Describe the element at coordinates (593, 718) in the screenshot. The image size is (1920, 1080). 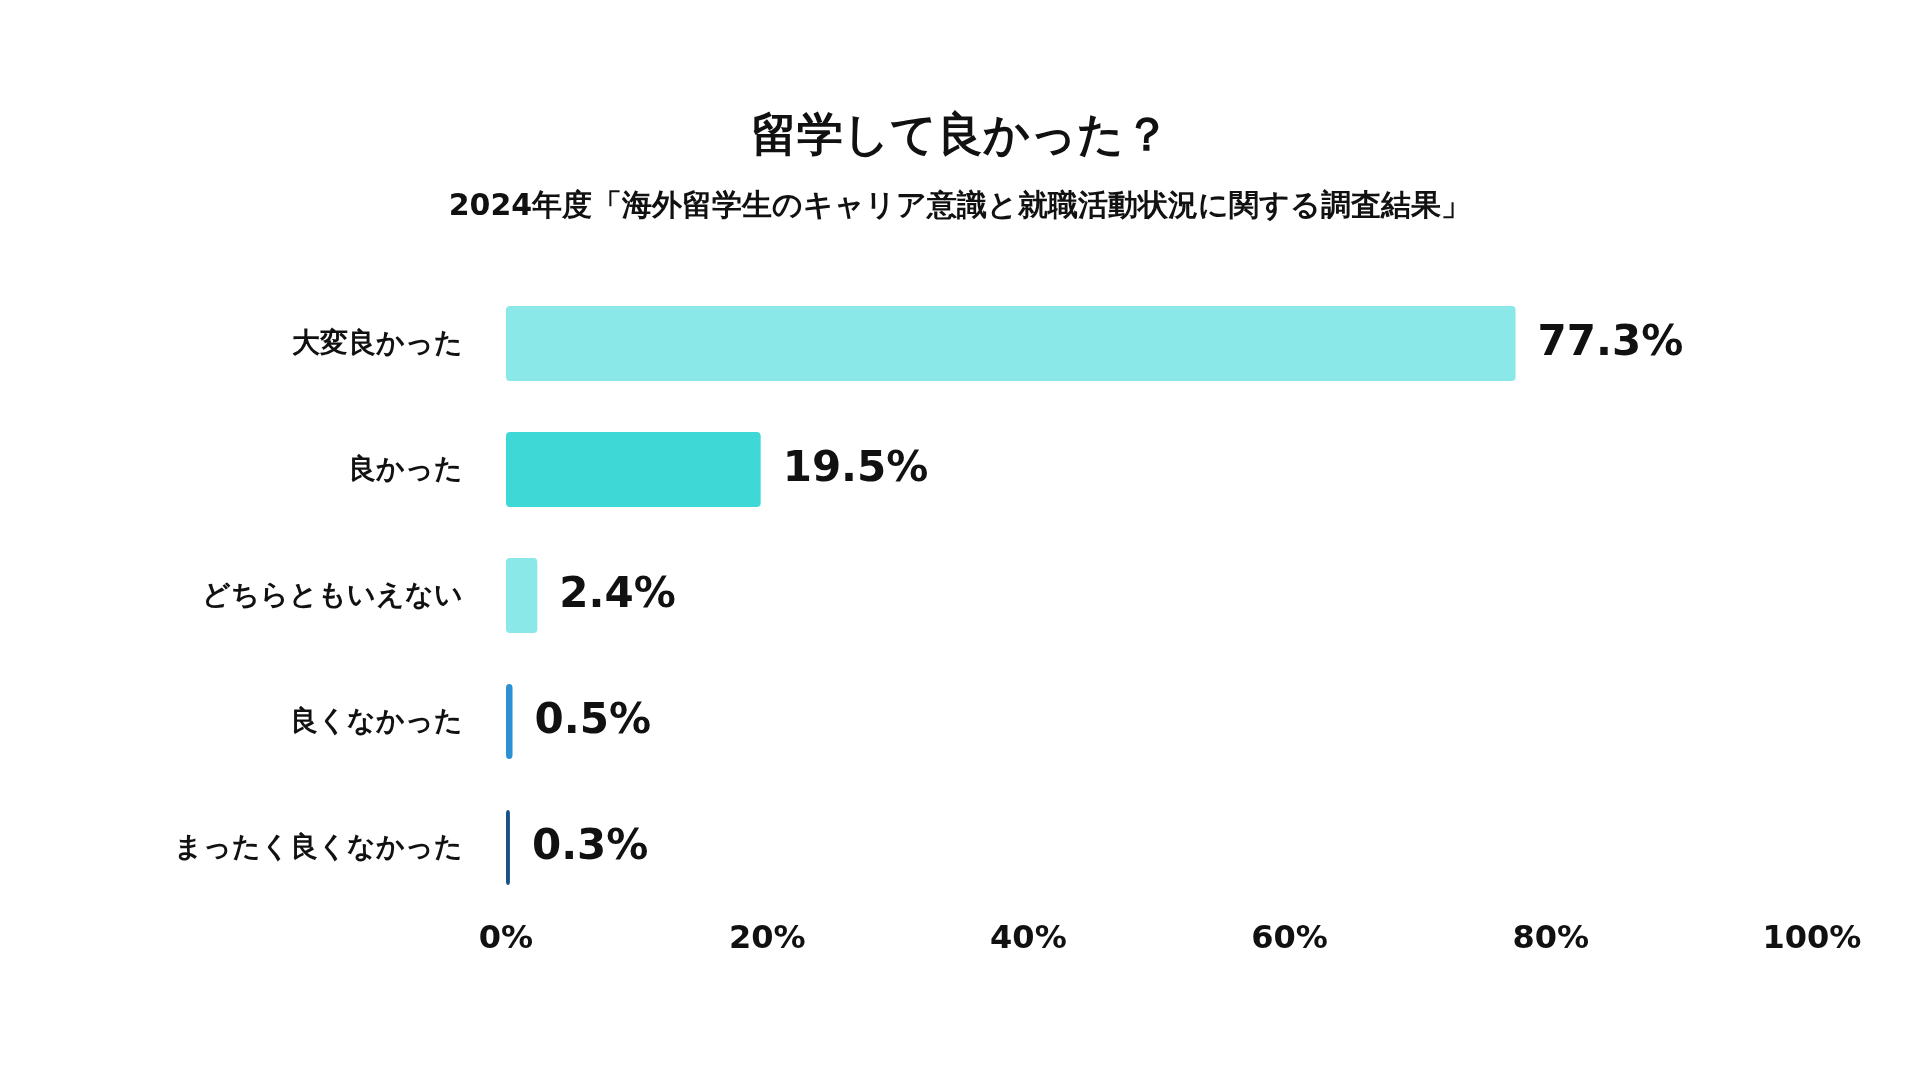
I see `data-label: 0.5%` at that location.